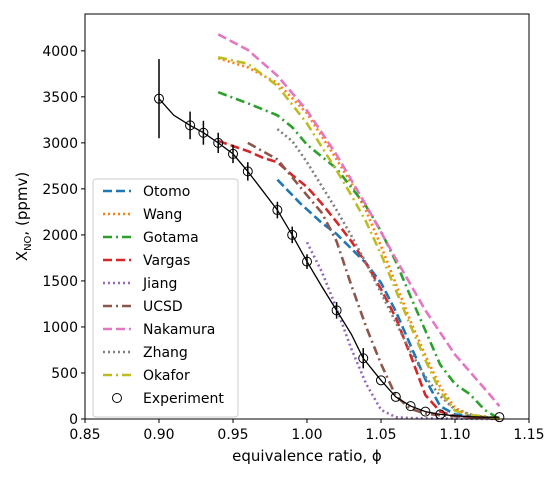  I want to click on x-tick-label: 0.90, so click(158, 435).